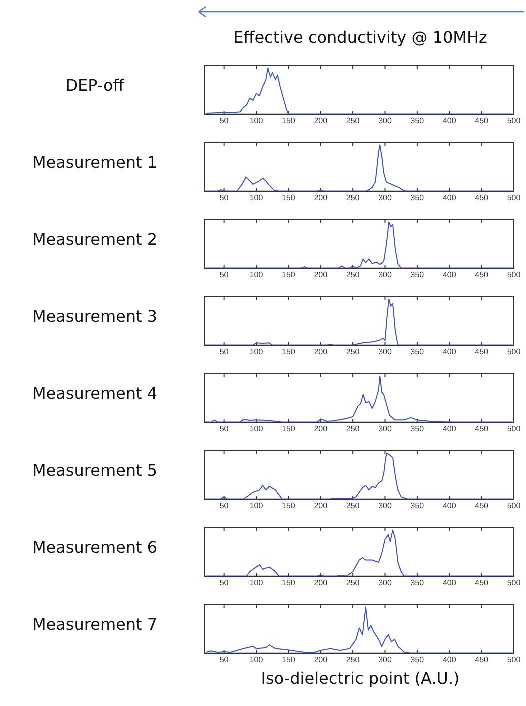 This screenshot has height=706, width=526. Describe the element at coordinates (95, 317) in the screenshot. I see `y-axis-title: Measurement 3` at that location.